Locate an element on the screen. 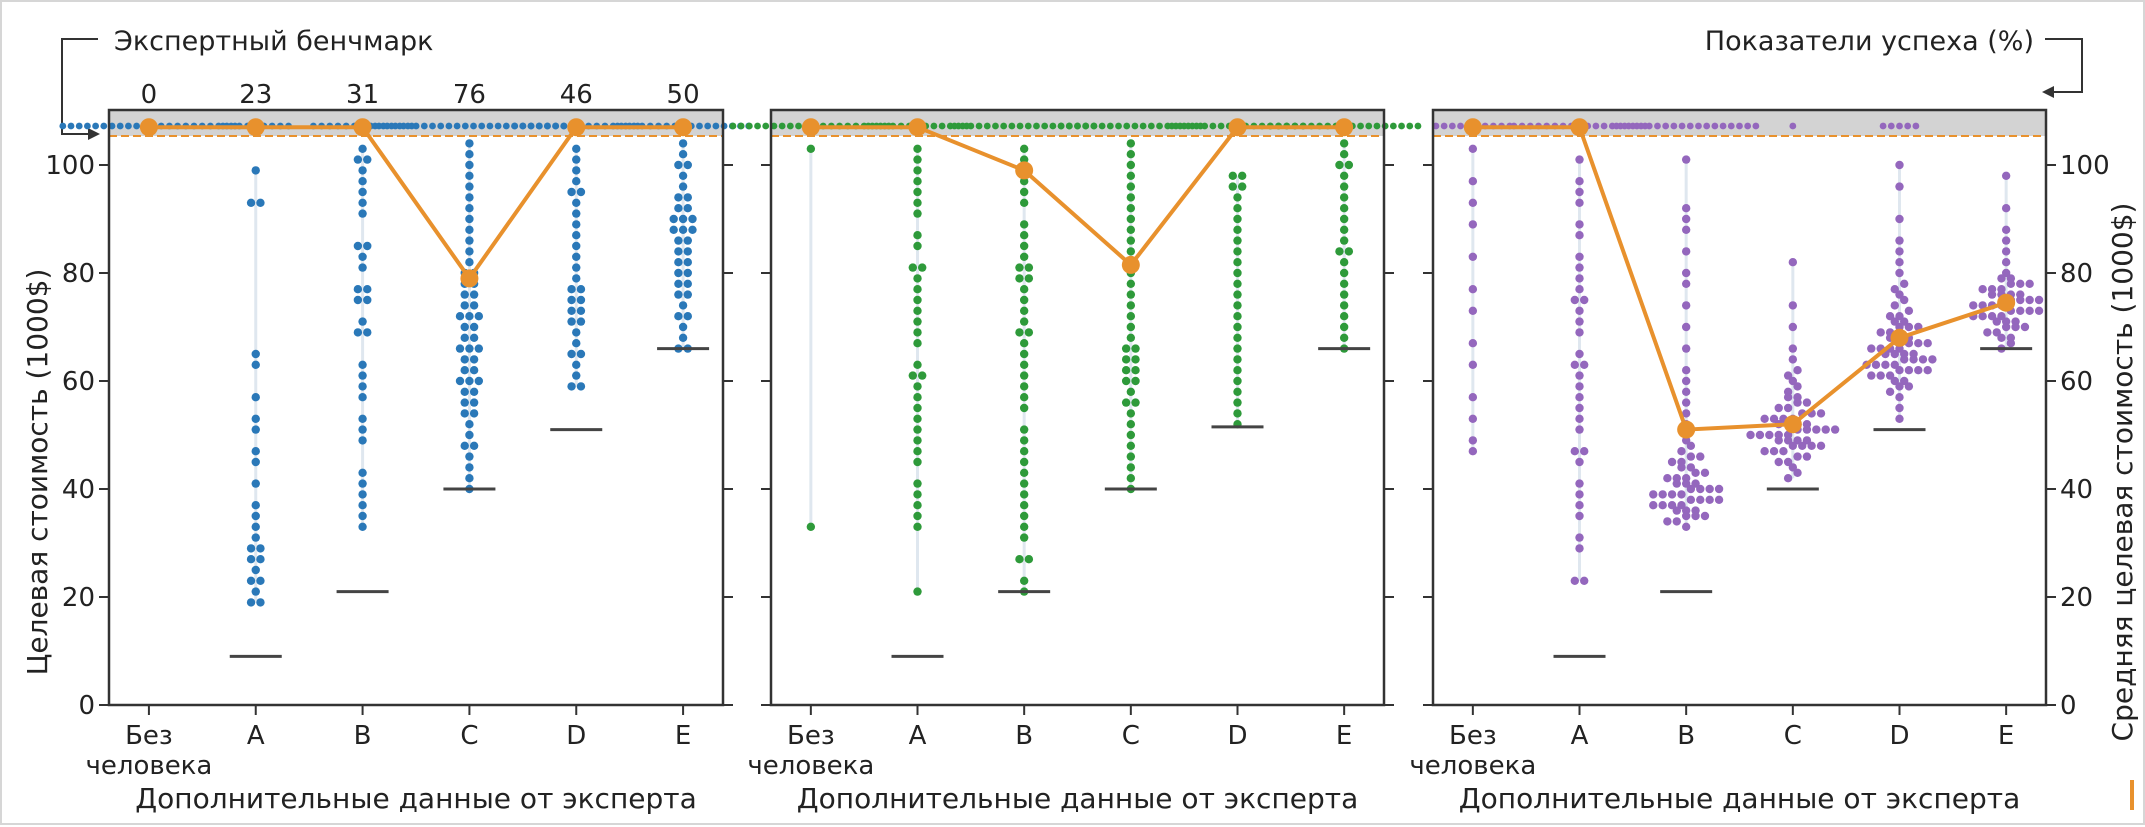  x-axis-title: Дополнительные данные от эксперта is located at coordinates (415, 798).